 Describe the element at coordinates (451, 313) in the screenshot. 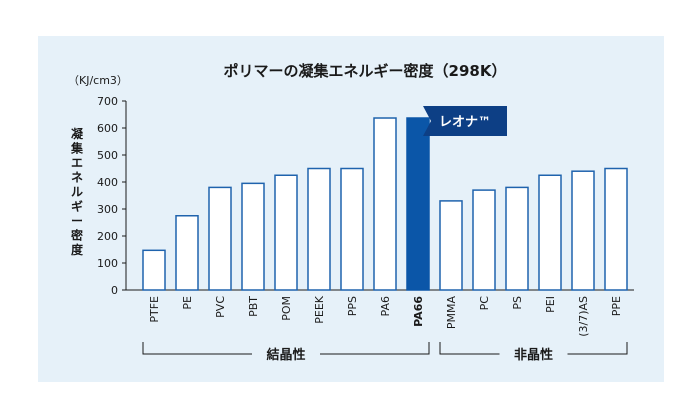

I see `category-label: PMMA` at that location.